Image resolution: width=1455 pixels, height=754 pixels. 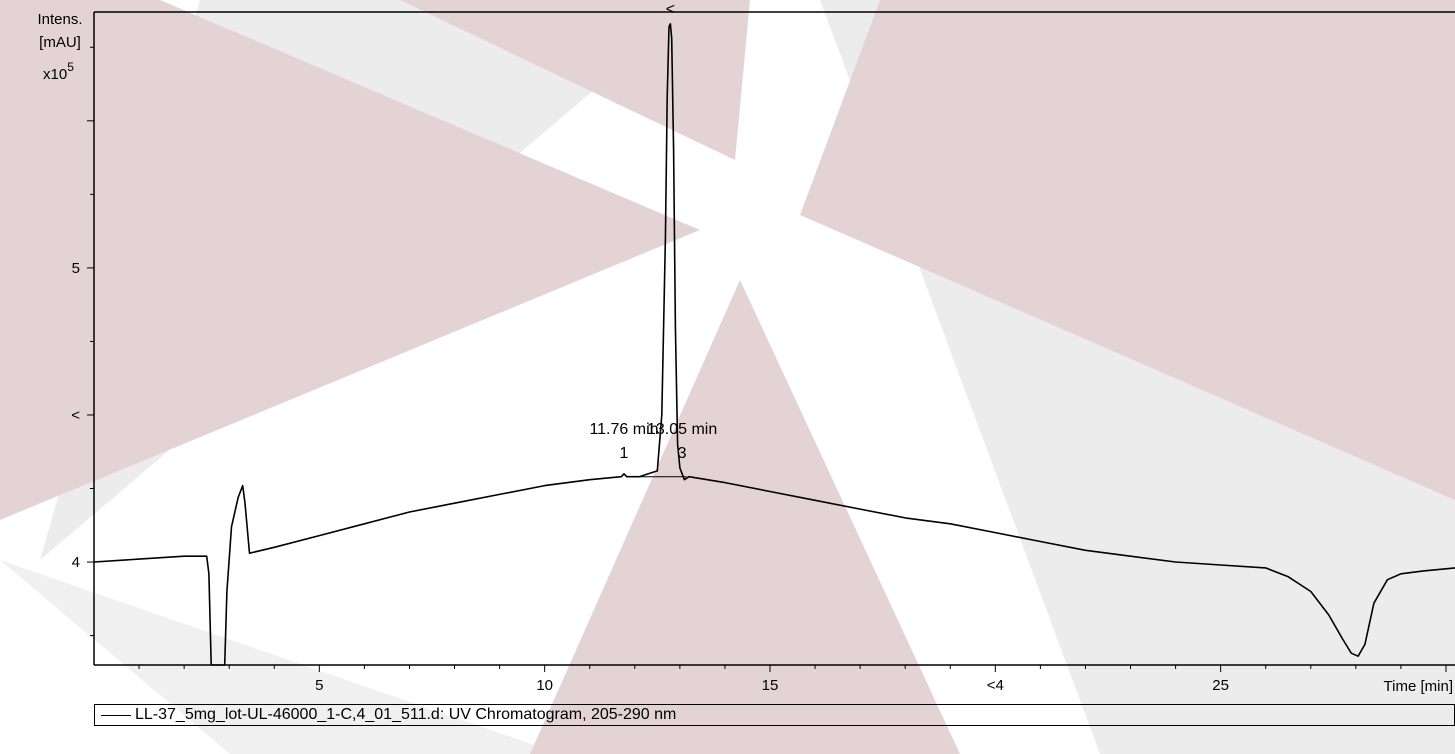 I want to click on y-tick-label: <, so click(x=75, y=415).